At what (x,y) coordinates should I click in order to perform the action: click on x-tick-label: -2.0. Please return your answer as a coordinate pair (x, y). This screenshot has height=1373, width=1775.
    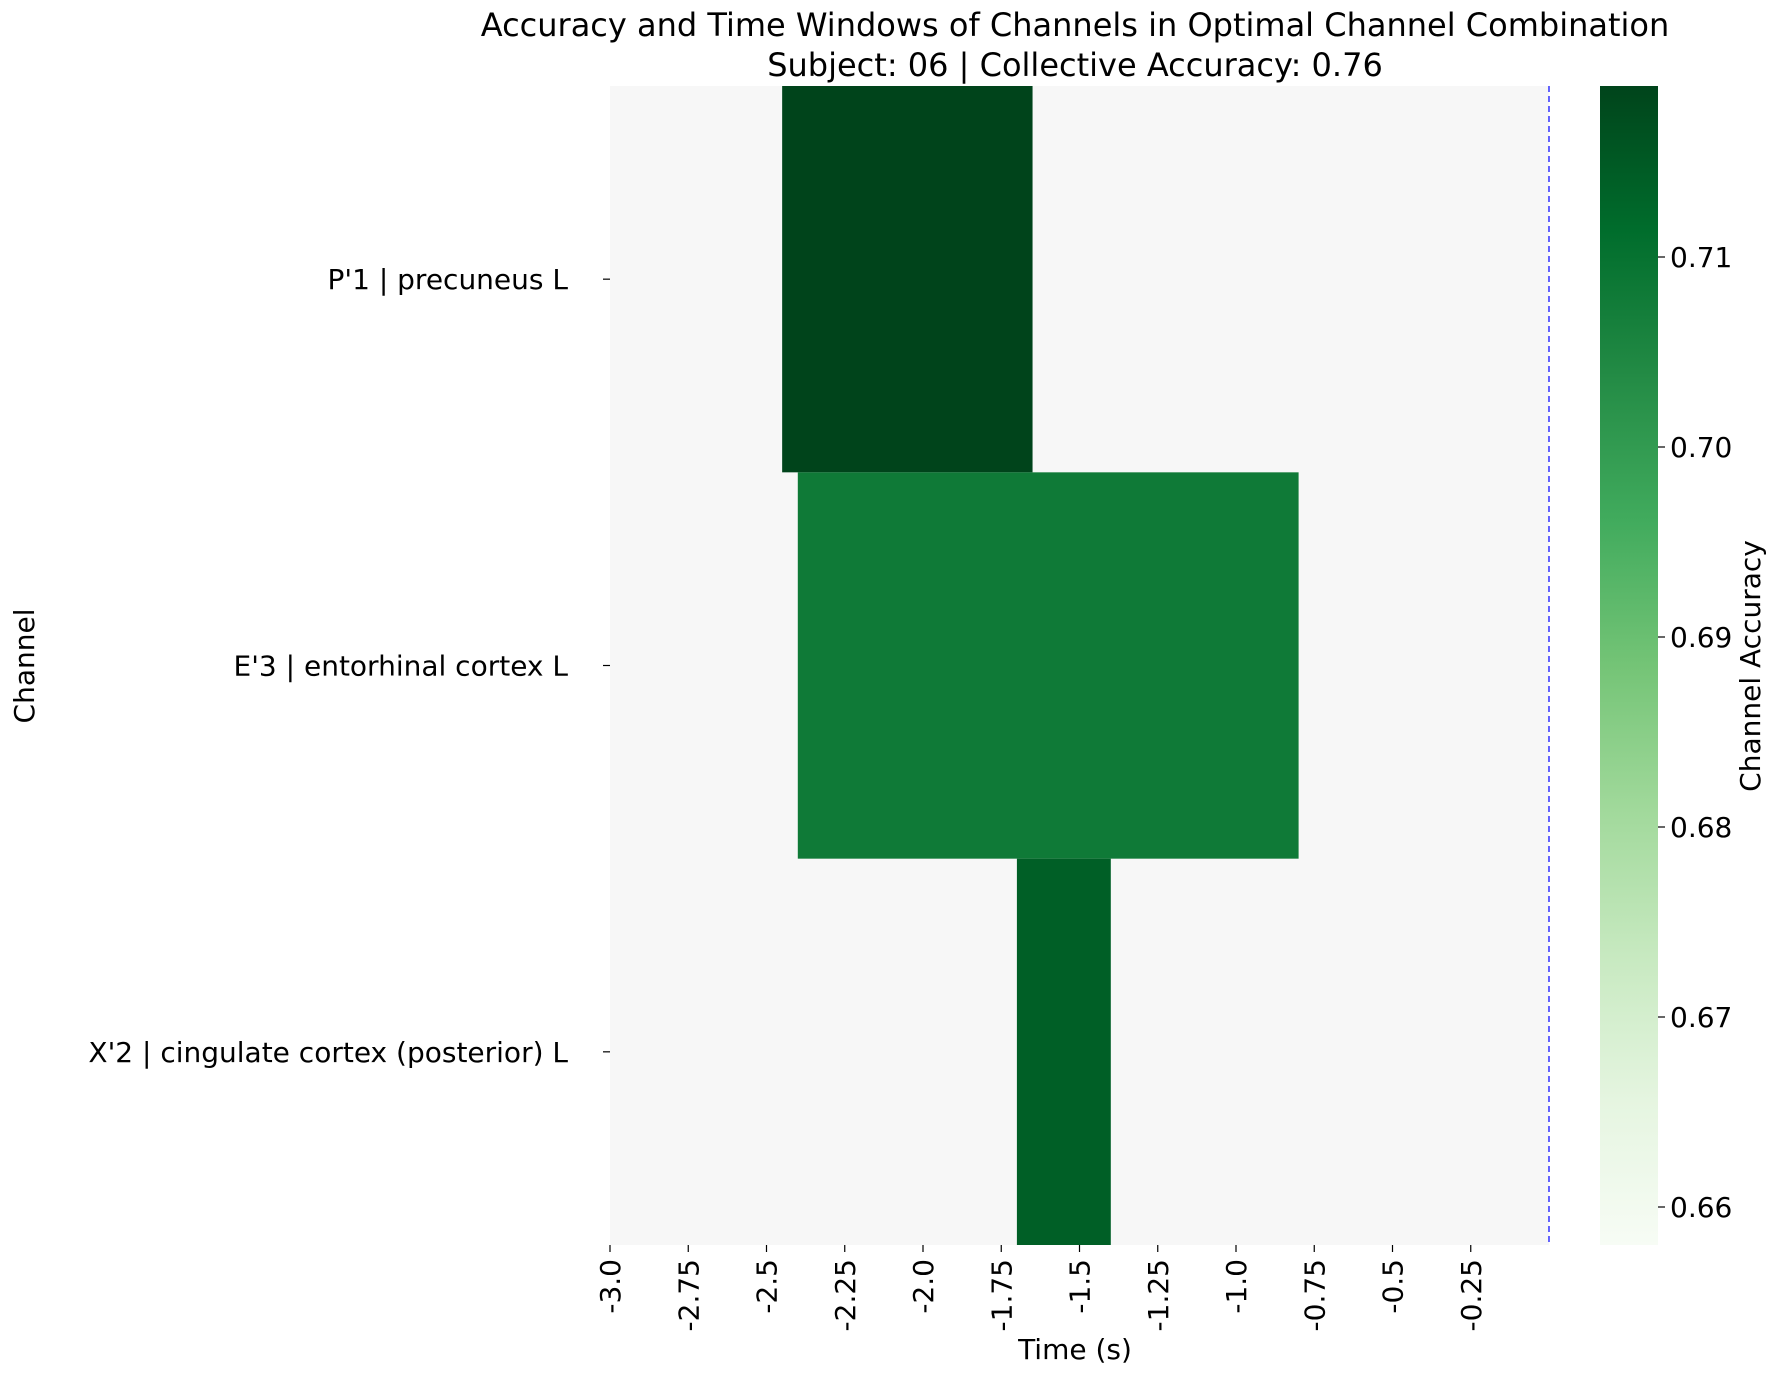
    Looking at the image, I should click on (923, 1286).